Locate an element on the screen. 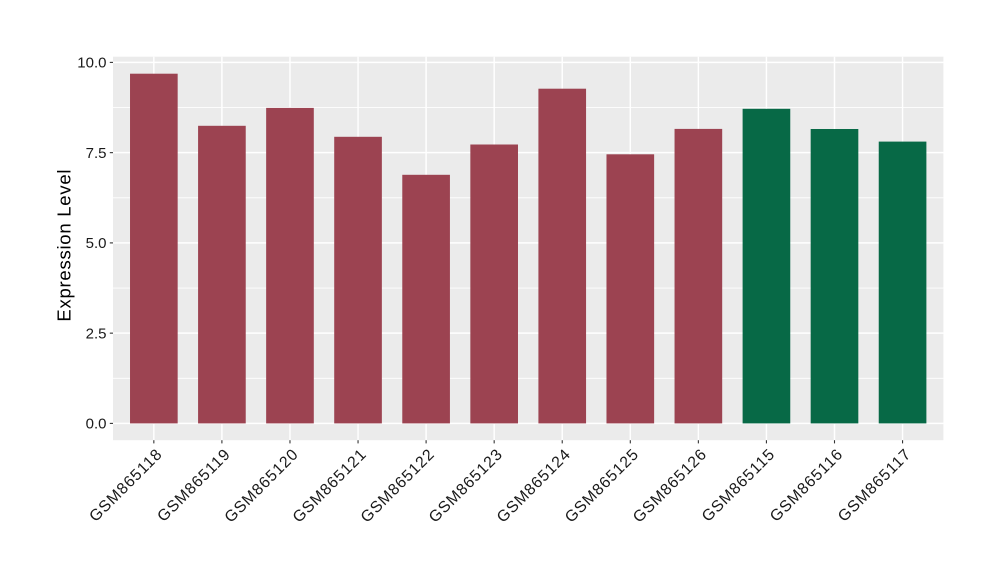  svg-text: 5.0 is located at coordinates (96, 243).